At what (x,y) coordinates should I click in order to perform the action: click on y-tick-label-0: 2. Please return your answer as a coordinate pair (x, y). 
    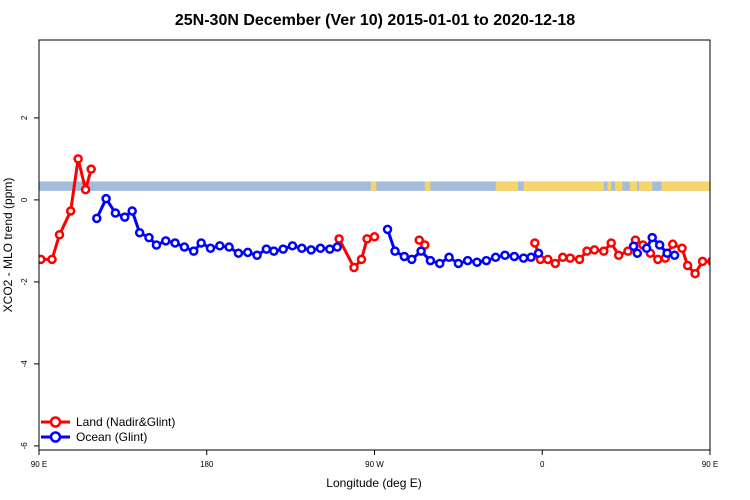
    Looking at the image, I should click on (24, 117).